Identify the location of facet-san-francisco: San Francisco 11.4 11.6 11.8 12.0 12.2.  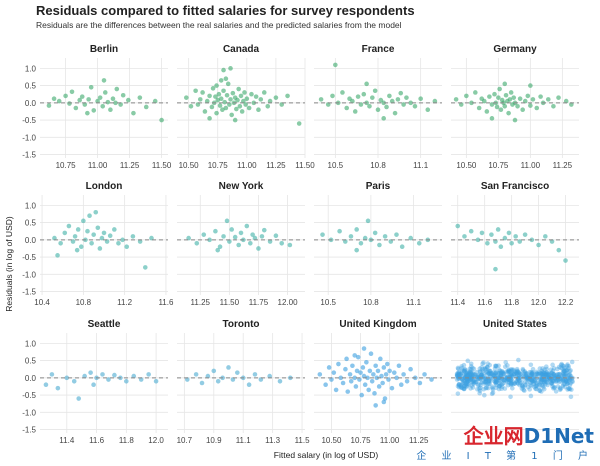
(514, 244).